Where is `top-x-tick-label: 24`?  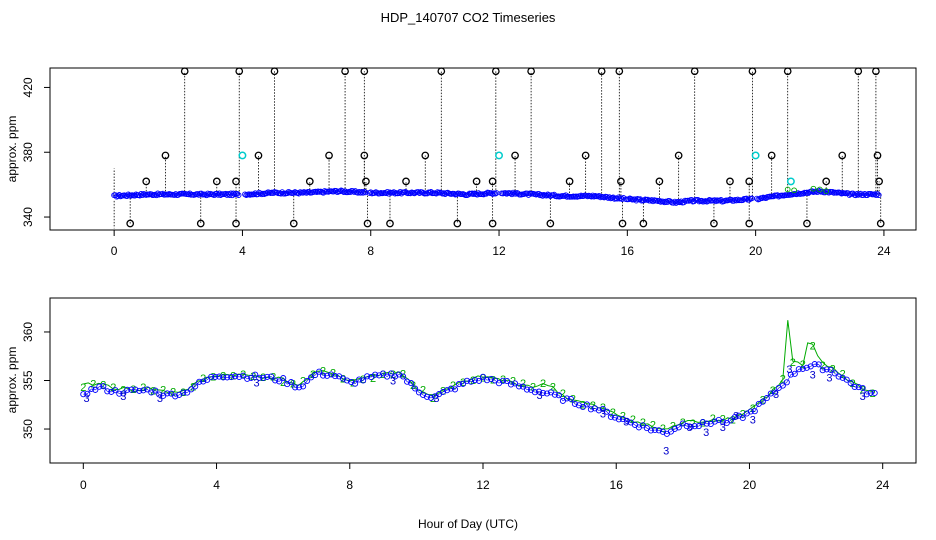 top-x-tick-label: 24 is located at coordinates (884, 251).